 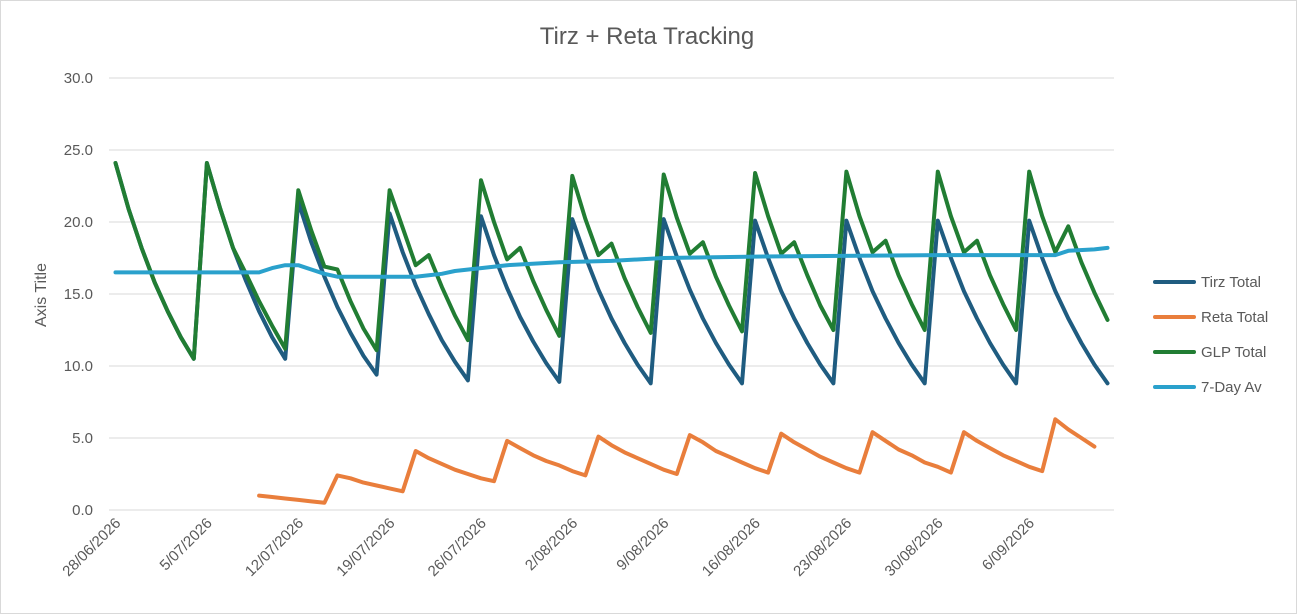 What do you see at coordinates (677, 461) in the screenshot?
I see `series-line-reta-total` at bounding box center [677, 461].